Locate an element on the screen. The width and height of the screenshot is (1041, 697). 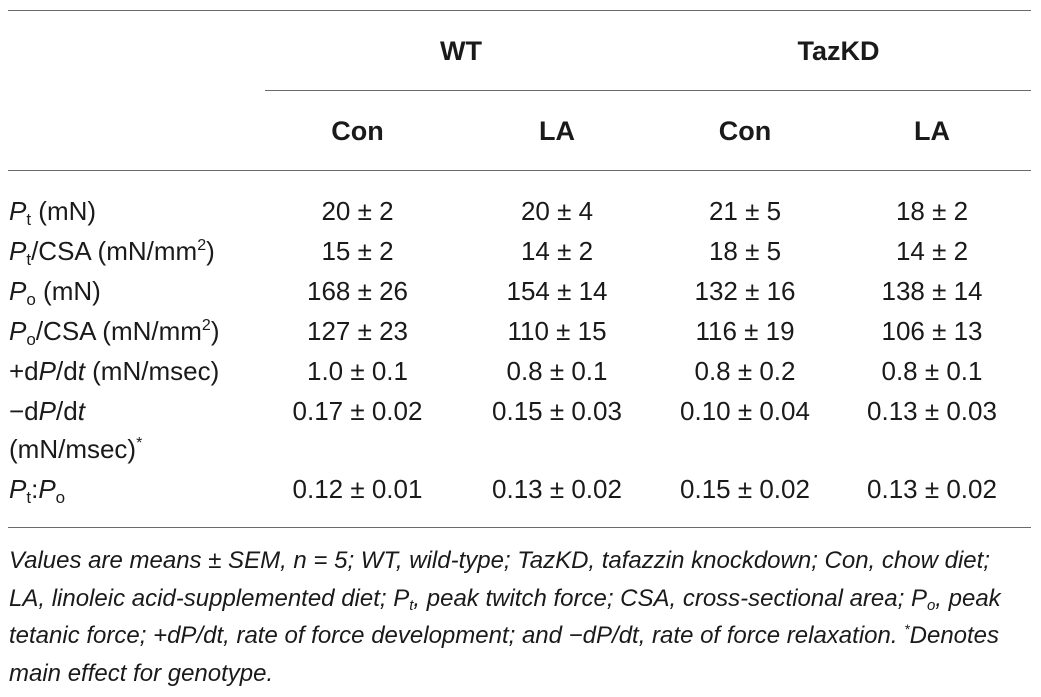
table-top-rule is located at coordinates (519, 10).